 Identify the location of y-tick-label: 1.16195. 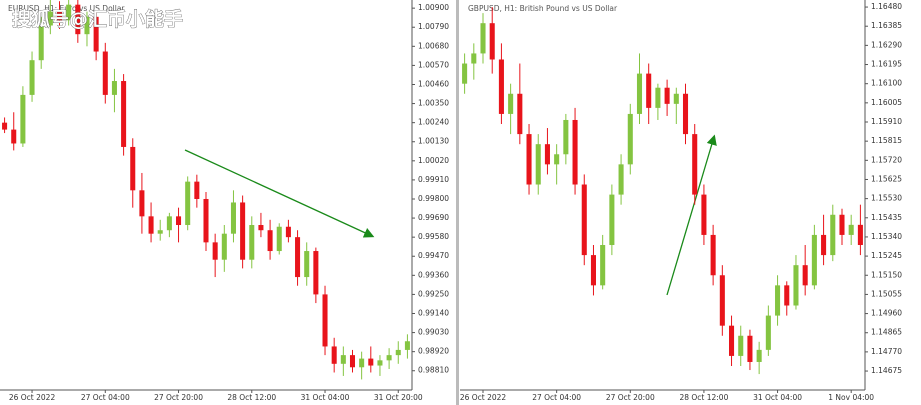
(886, 64).